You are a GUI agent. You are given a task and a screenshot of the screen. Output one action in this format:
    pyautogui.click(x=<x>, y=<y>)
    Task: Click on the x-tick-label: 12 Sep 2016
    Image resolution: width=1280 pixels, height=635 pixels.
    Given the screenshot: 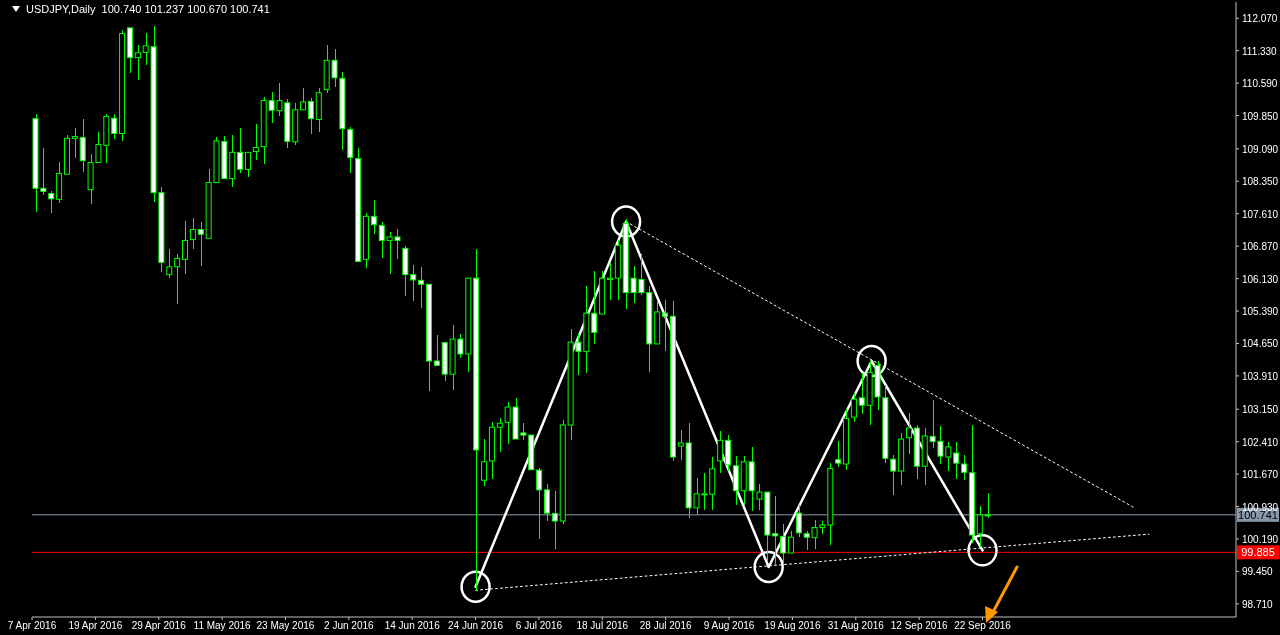 What is the action you would take?
    pyautogui.click(x=919, y=626)
    